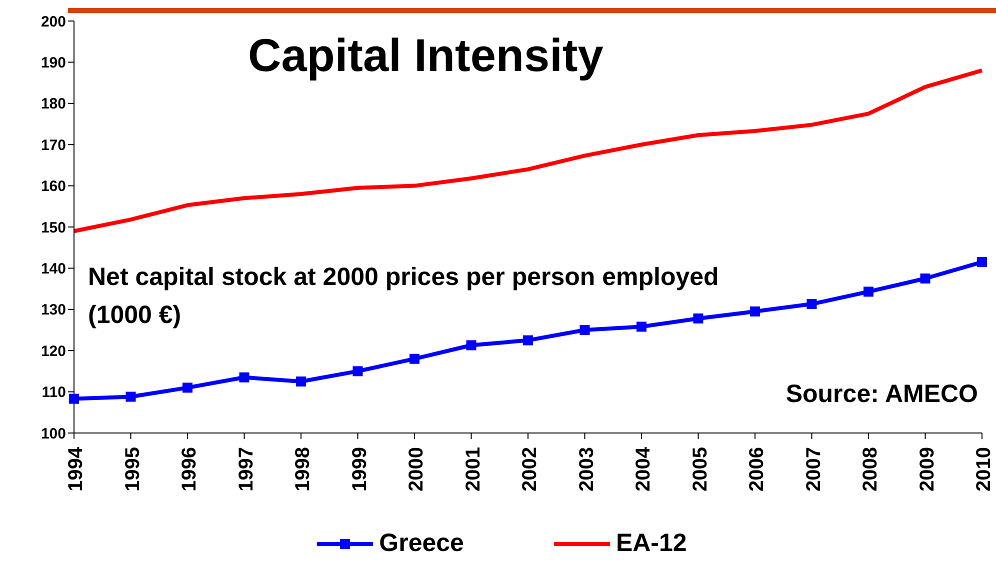 The image size is (996, 568). I want to click on x-tick-label: 2005, so click(700, 469).